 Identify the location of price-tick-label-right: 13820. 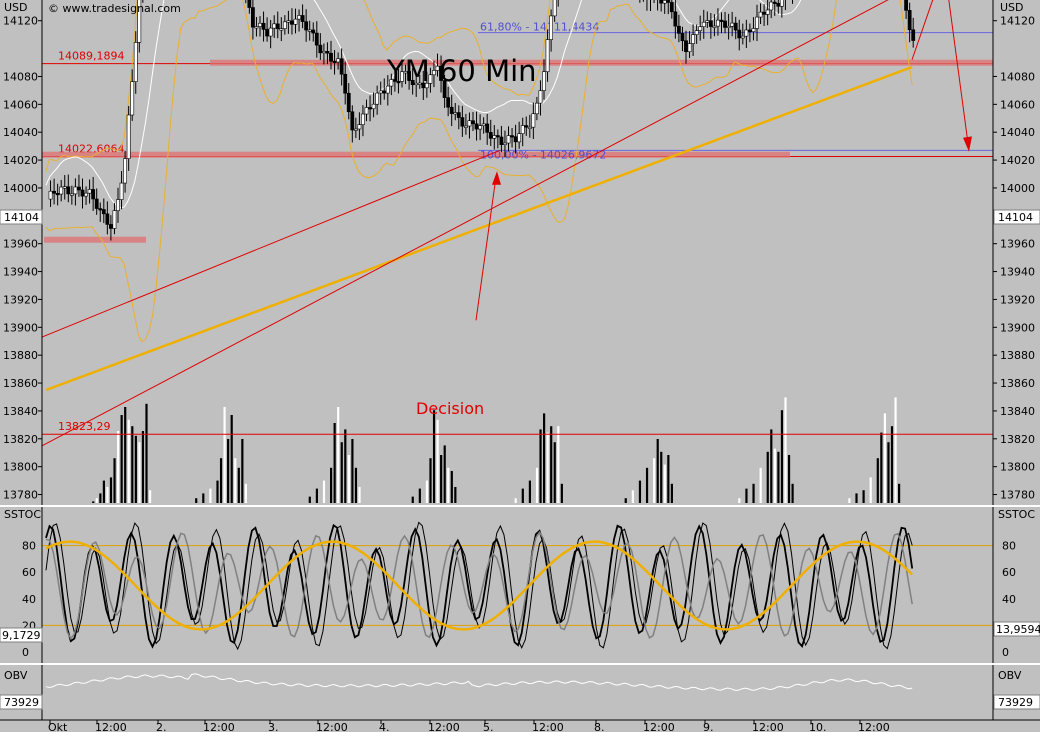
(1017, 439).